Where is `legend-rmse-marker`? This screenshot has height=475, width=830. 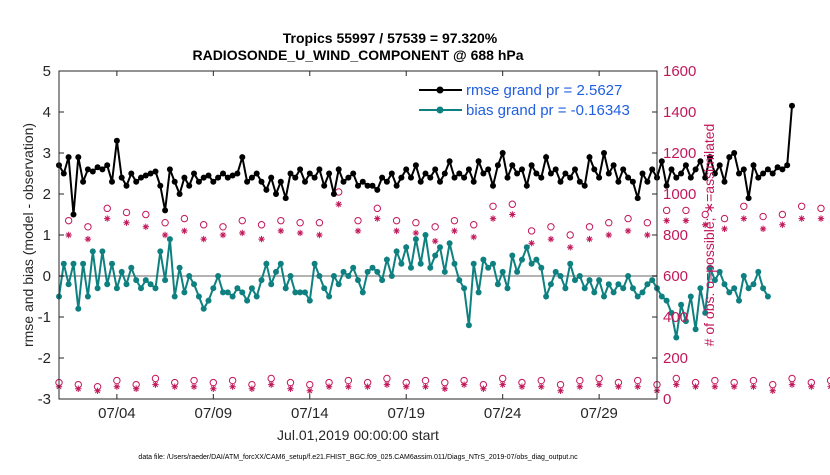 legend-rmse-marker is located at coordinates (440, 90).